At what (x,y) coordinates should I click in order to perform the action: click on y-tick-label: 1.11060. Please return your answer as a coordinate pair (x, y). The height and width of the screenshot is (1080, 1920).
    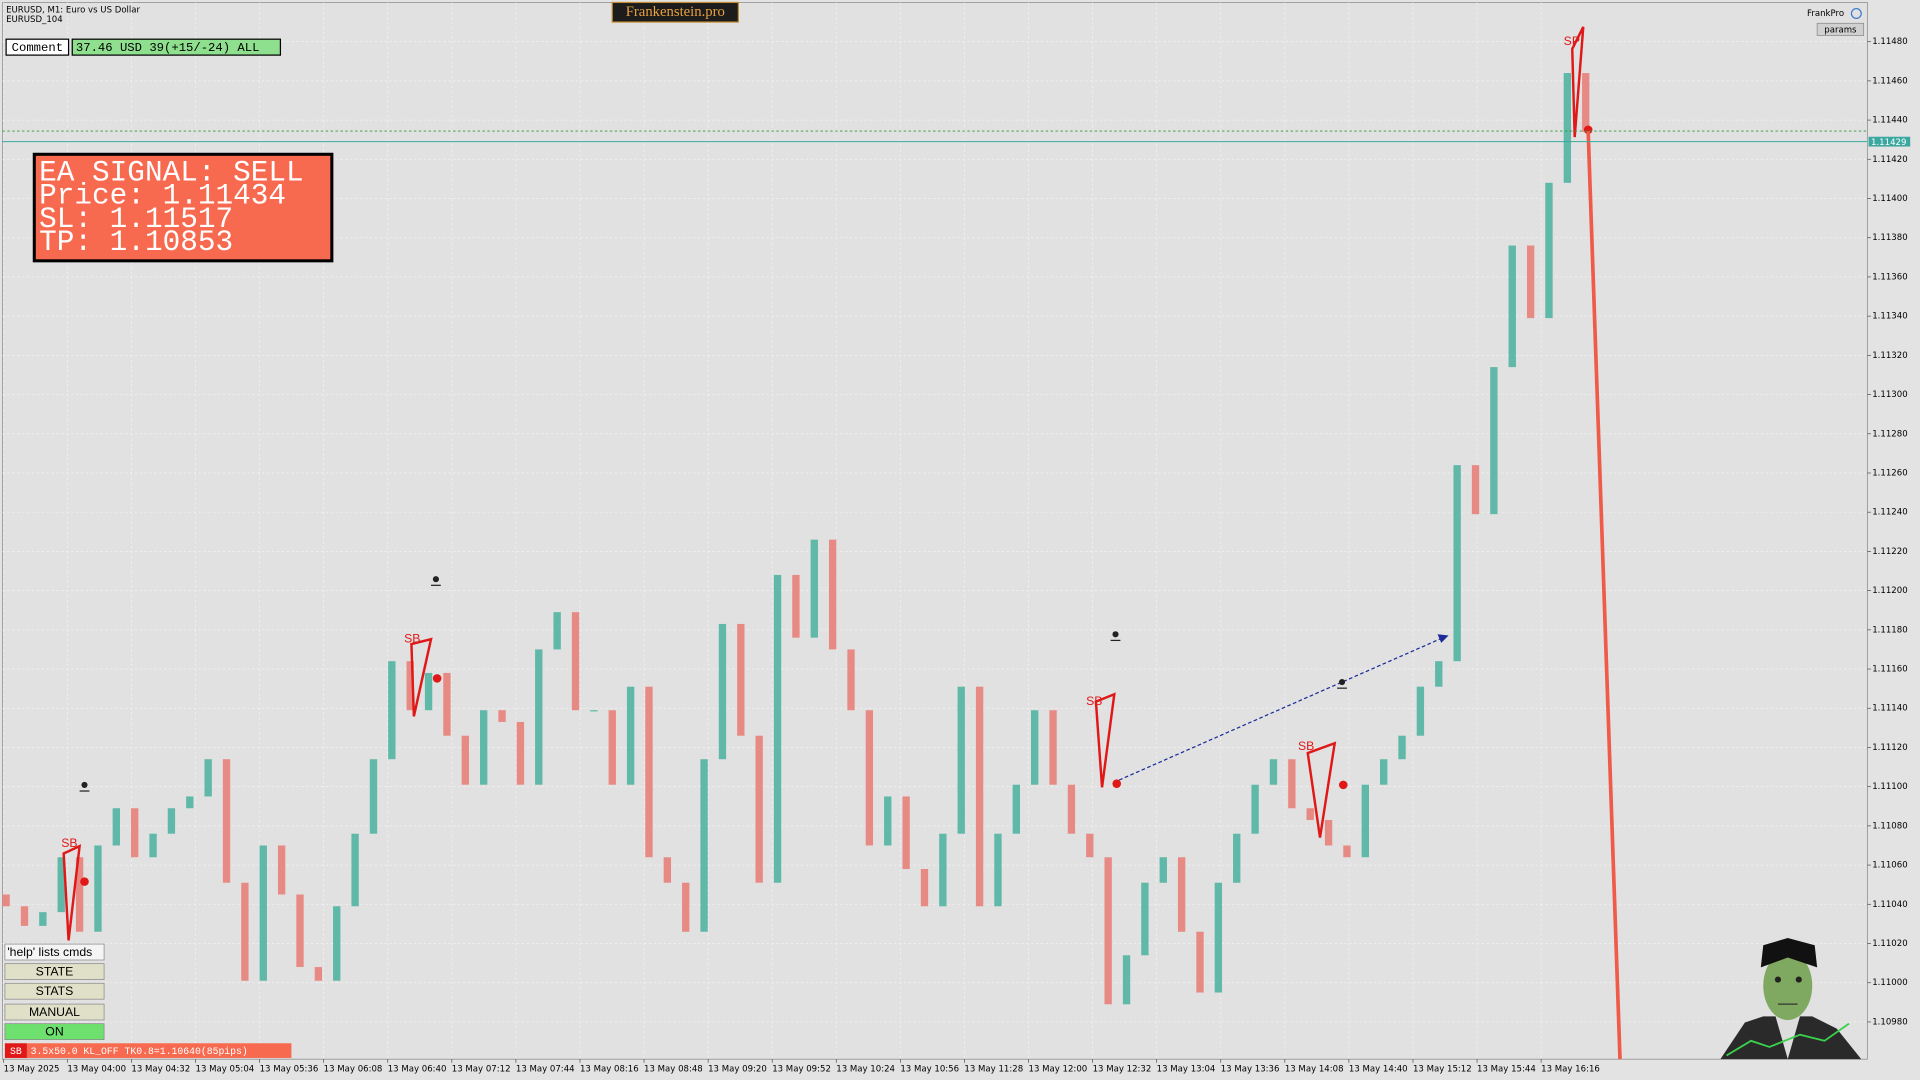
    Looking at the image, I should click on (1889, 866).